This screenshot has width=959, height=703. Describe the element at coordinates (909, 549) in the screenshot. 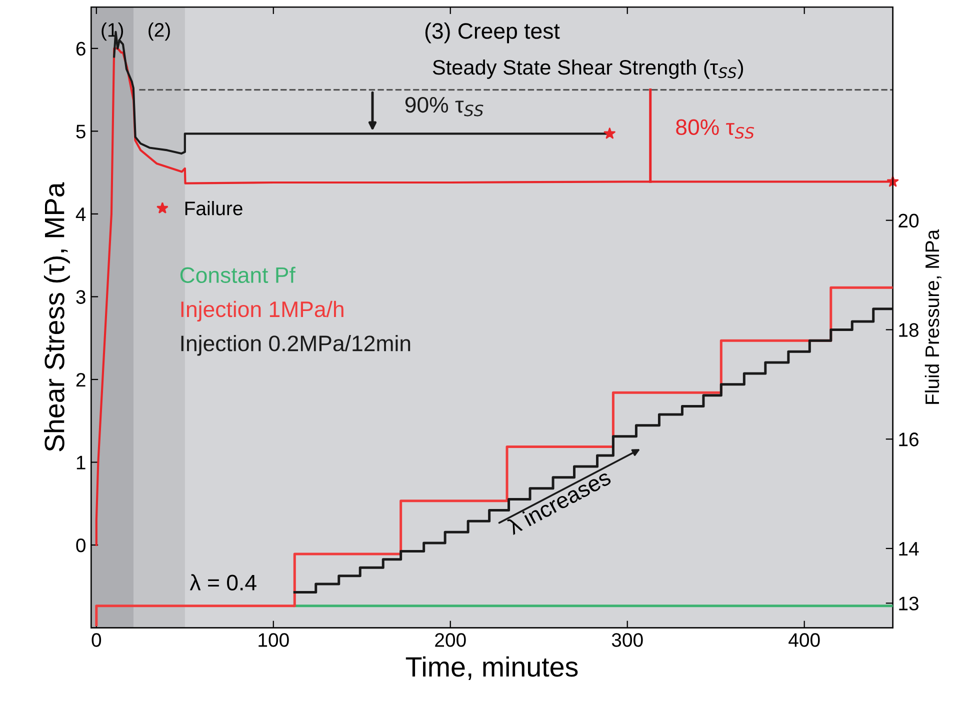

I see `y2-tick-label: 14` at that location.